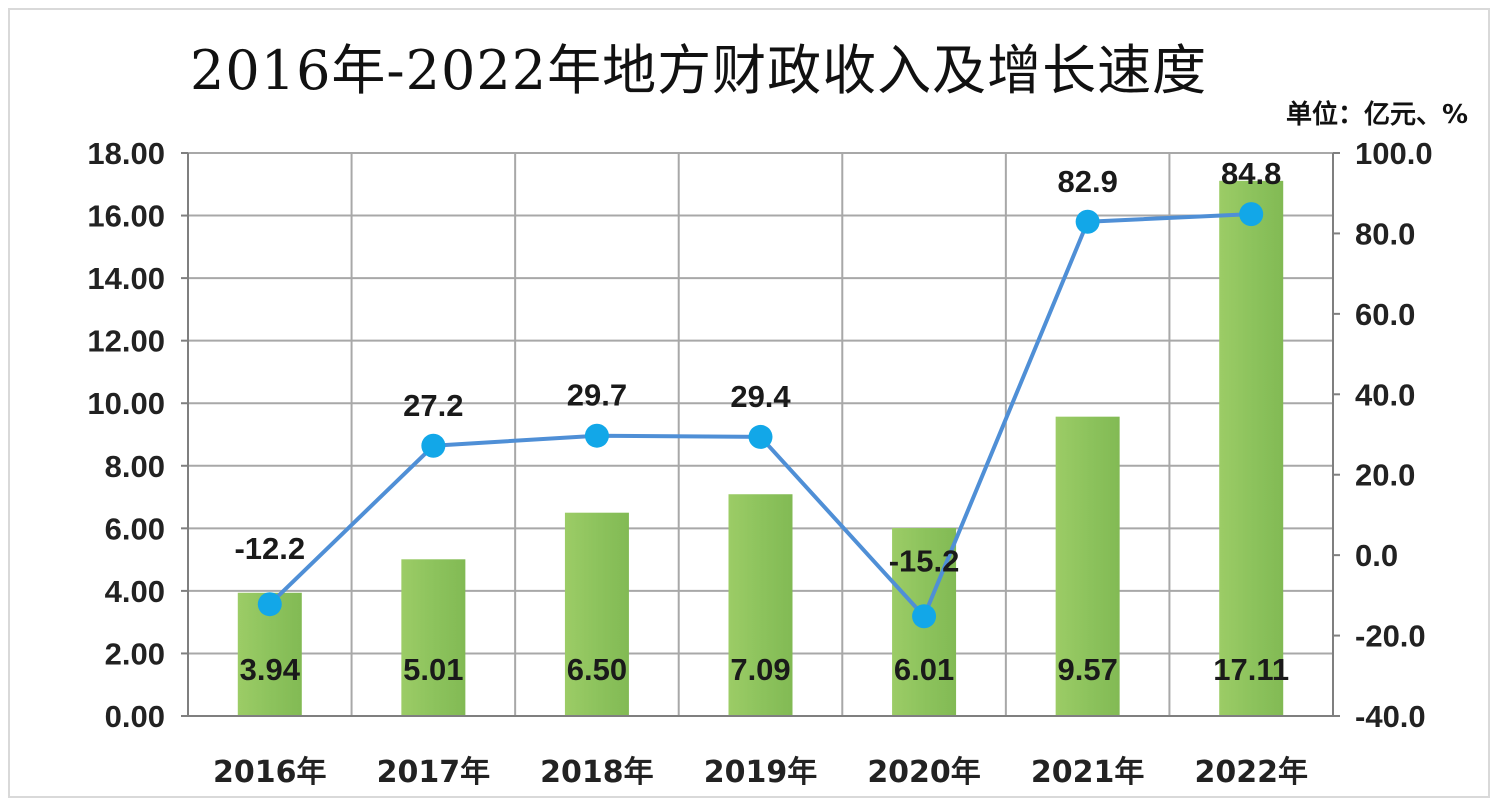  Describe the element at coordinates (1088, 772) in the screenshot. I see `x-tick-label: 2021年` at that location.